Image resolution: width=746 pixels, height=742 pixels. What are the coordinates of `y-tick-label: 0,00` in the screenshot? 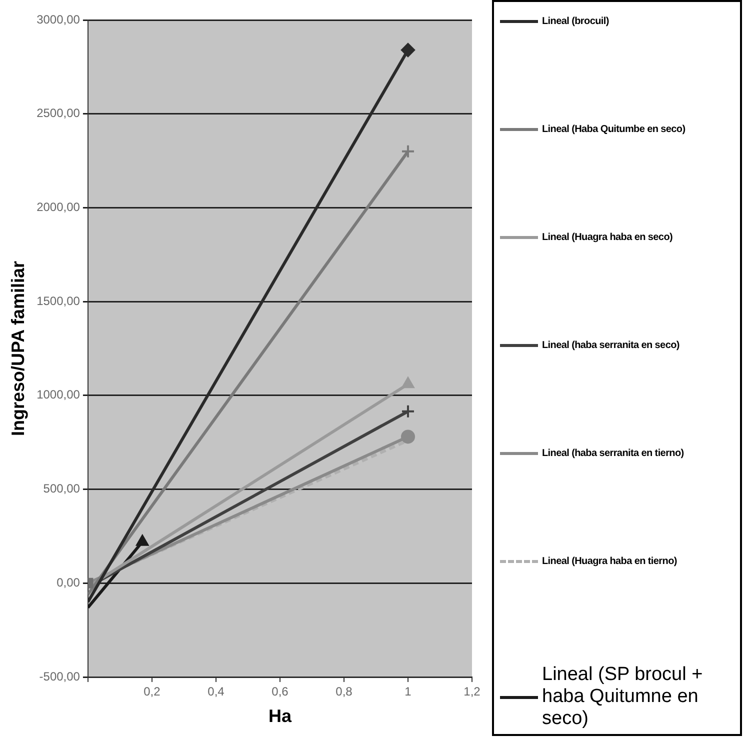 It's located at (68, 582).